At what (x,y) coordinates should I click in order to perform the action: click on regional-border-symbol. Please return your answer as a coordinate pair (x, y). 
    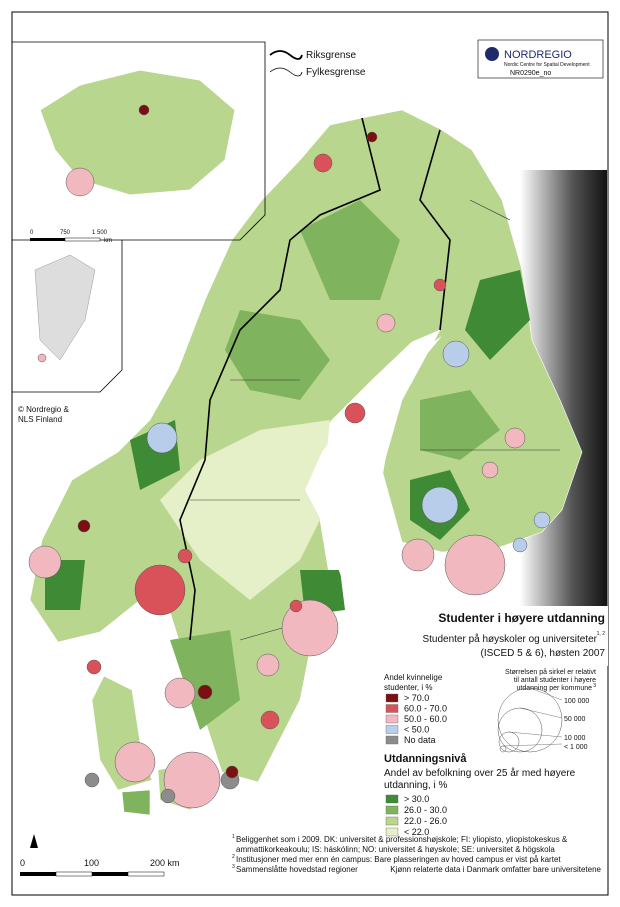
    Looking at the image, I should click on (286, 72).